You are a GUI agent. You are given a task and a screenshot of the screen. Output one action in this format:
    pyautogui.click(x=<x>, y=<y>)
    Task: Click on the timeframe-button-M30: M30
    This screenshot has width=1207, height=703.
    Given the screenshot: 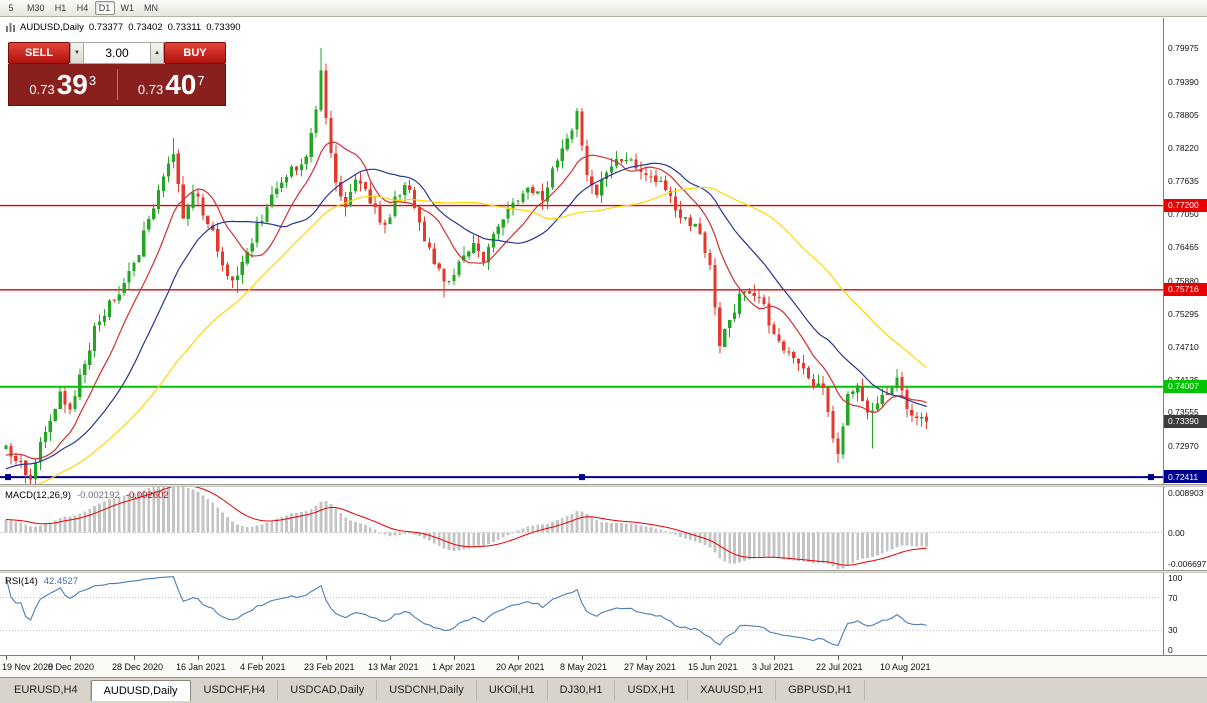 What is the action you would take?
    pyautogui.click(x=36, y=8)
    